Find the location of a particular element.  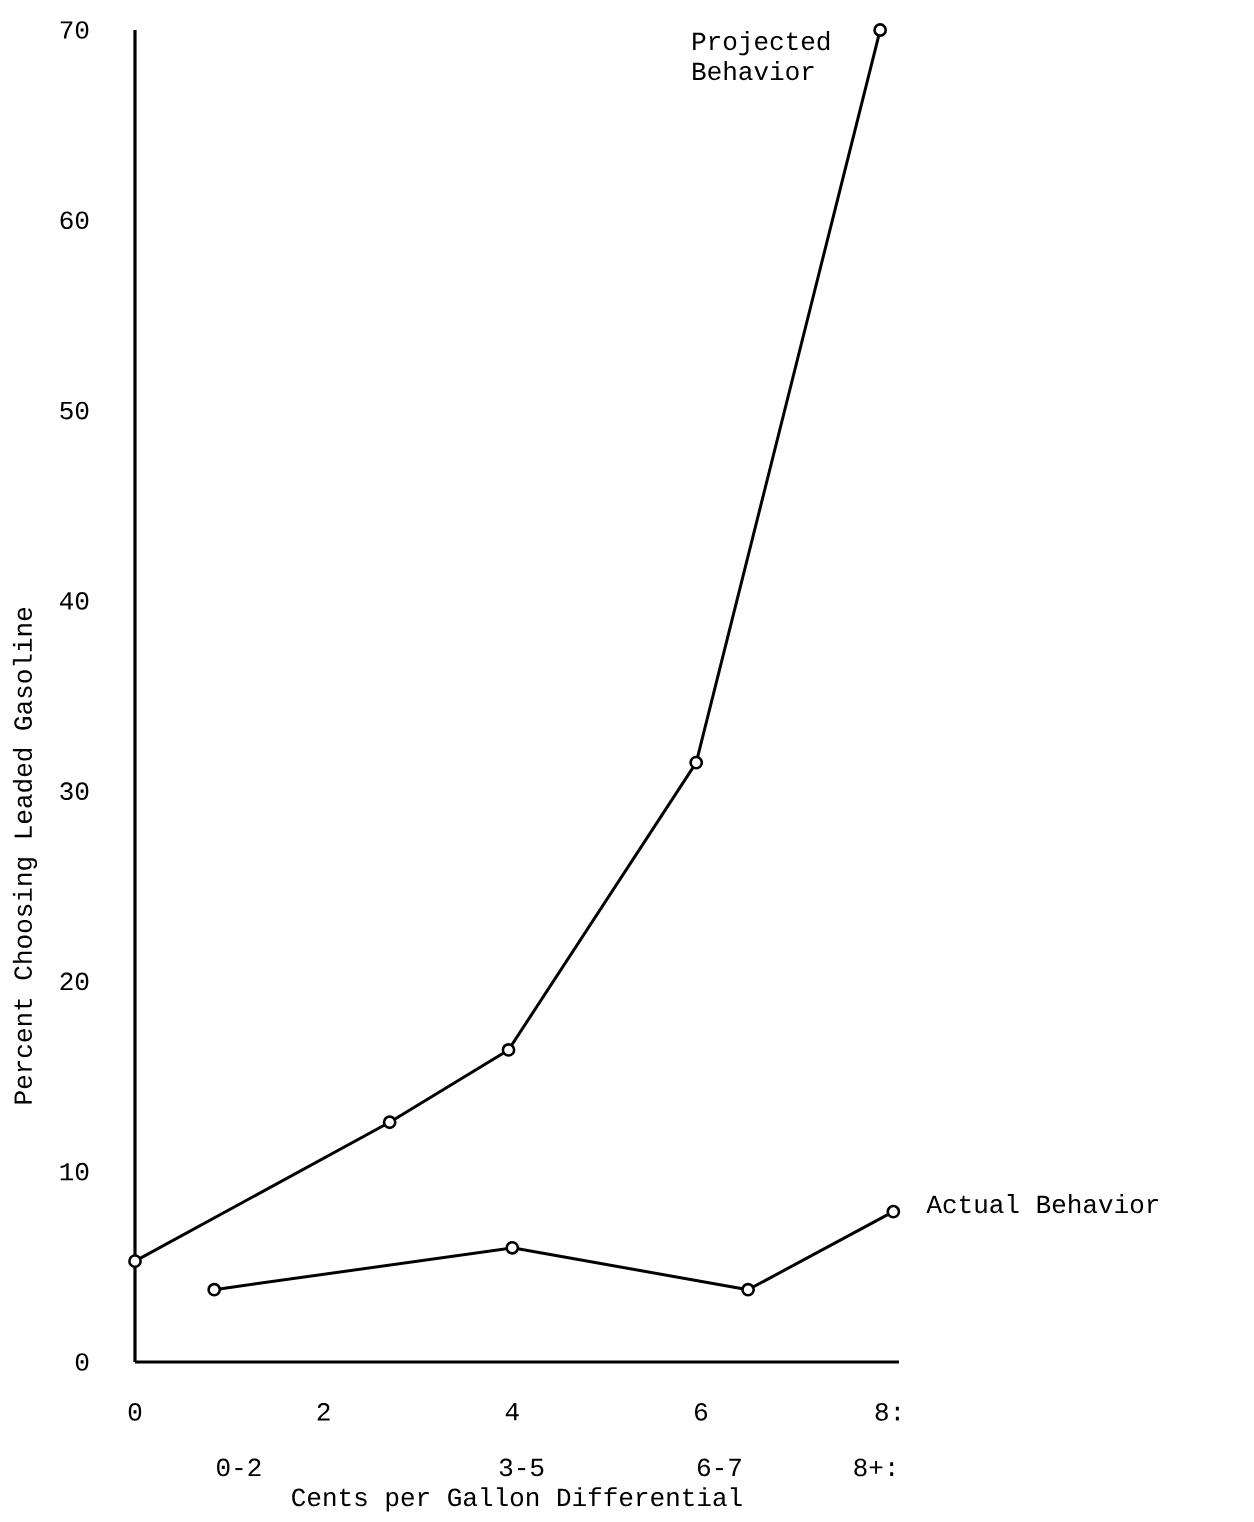

text: 0-2 is located at coordinates (239, 1467).